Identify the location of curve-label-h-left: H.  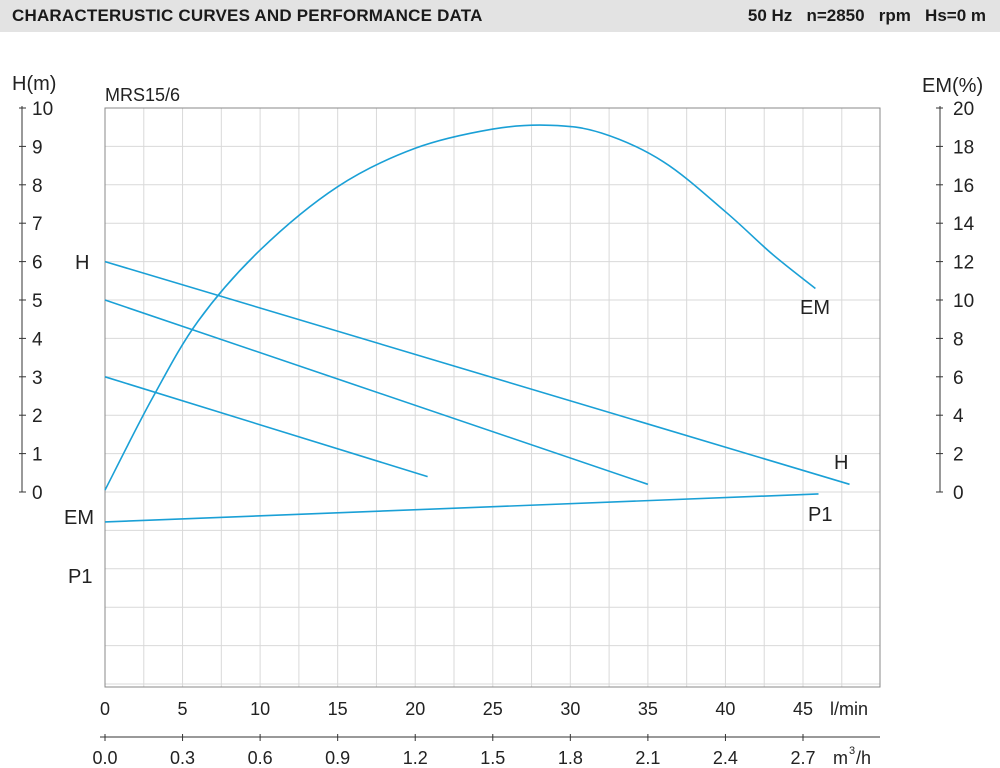
(82, 263).